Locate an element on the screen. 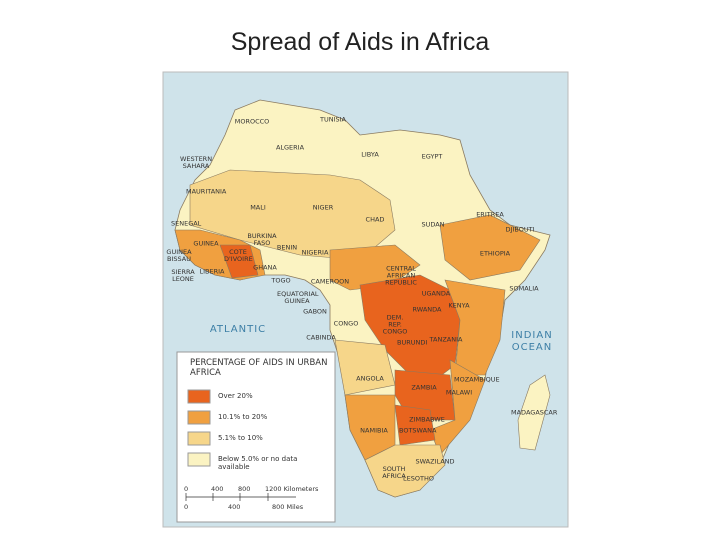 The image size is (720, 540). legend-label: Over 20% is located at coordinates (235, 396).